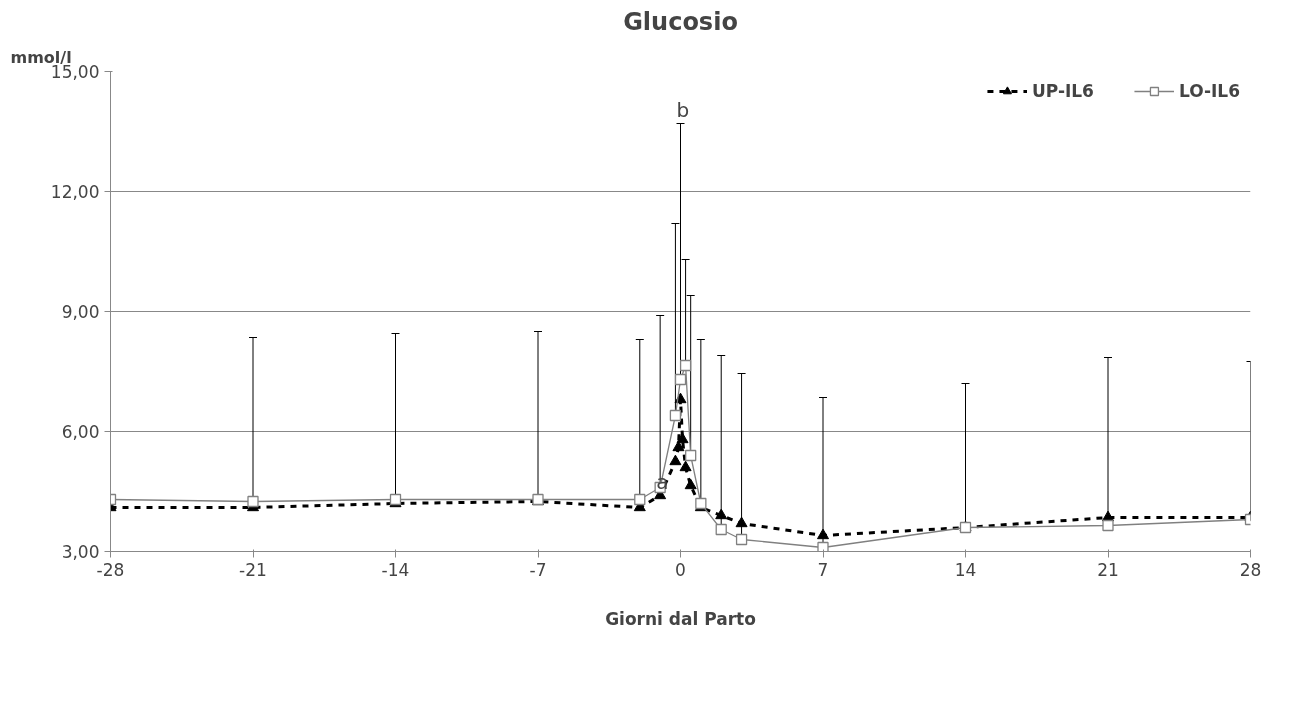  Describe the element at coordinates (680, 21) in the screenshot. I see `chart-title: Glucosio` at that location.